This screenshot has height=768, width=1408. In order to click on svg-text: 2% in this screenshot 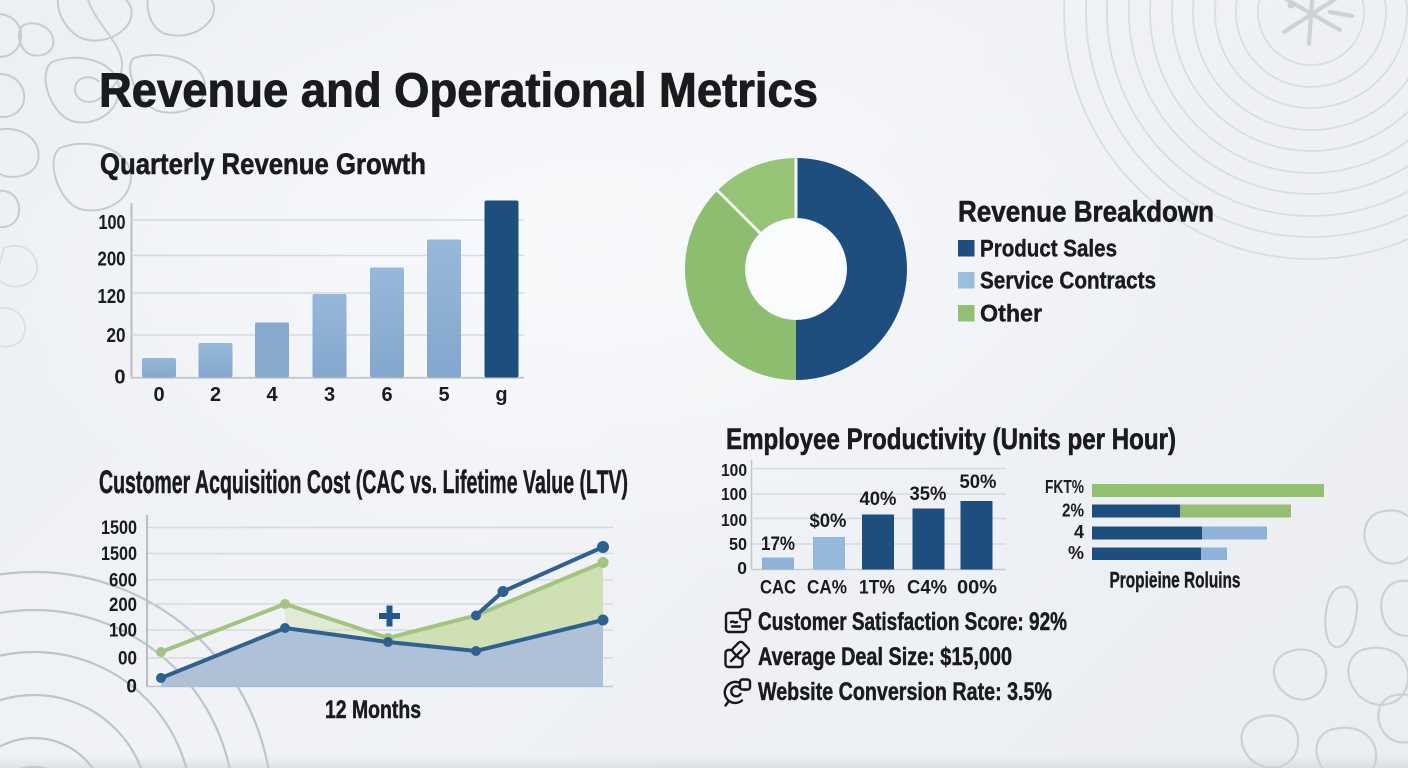, I will do `click(1073, 511)`.